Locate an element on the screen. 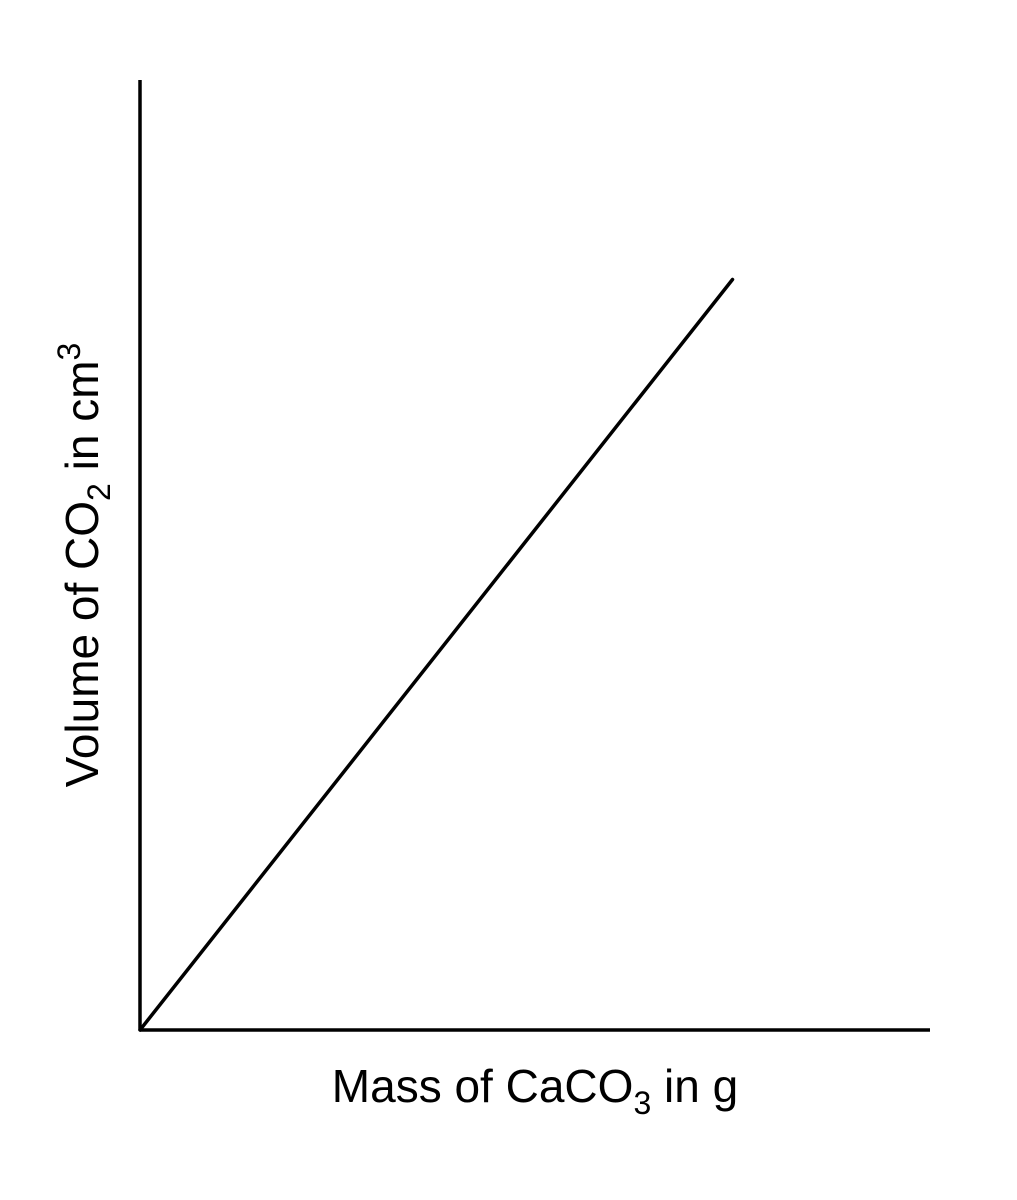 The height and width of the screenshot is (1200, 1017). y-axis-title-superscript: 3 is located at coordinates (69, 352).